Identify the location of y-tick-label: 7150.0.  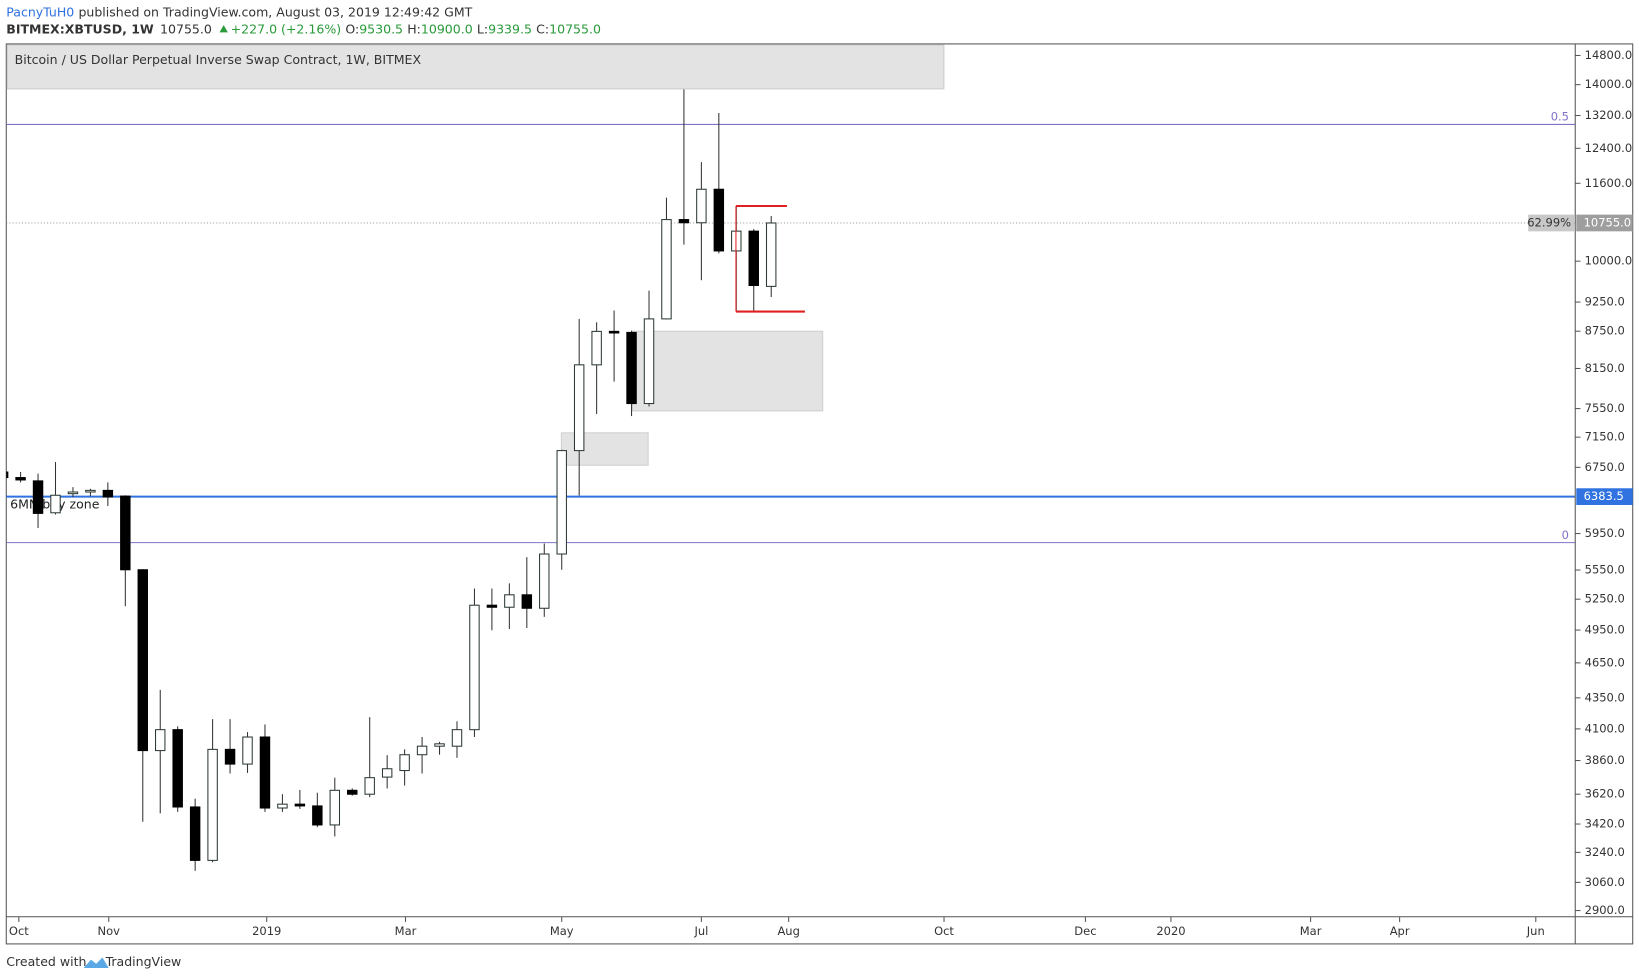
(1605, 437).